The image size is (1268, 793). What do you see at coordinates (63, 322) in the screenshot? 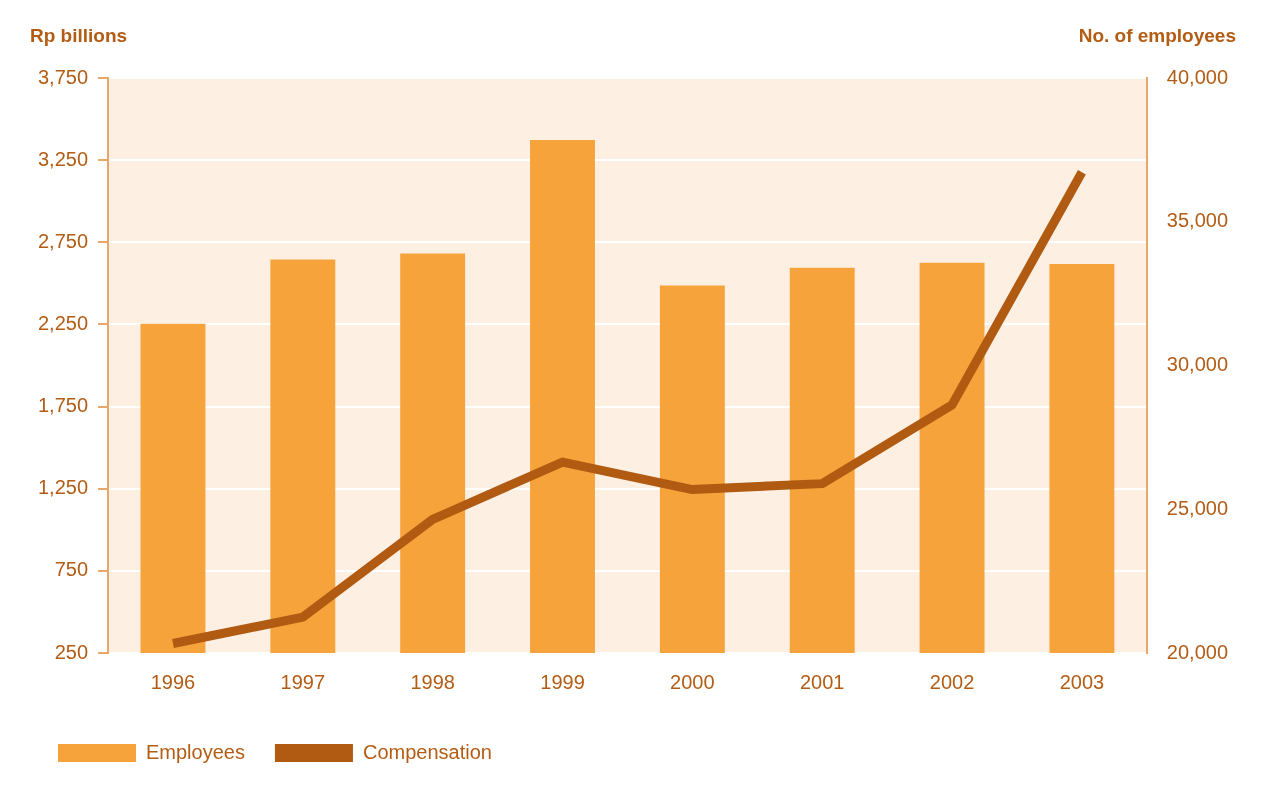
I see `y-tick-label: 2,250` at bounding box center [63, 322].